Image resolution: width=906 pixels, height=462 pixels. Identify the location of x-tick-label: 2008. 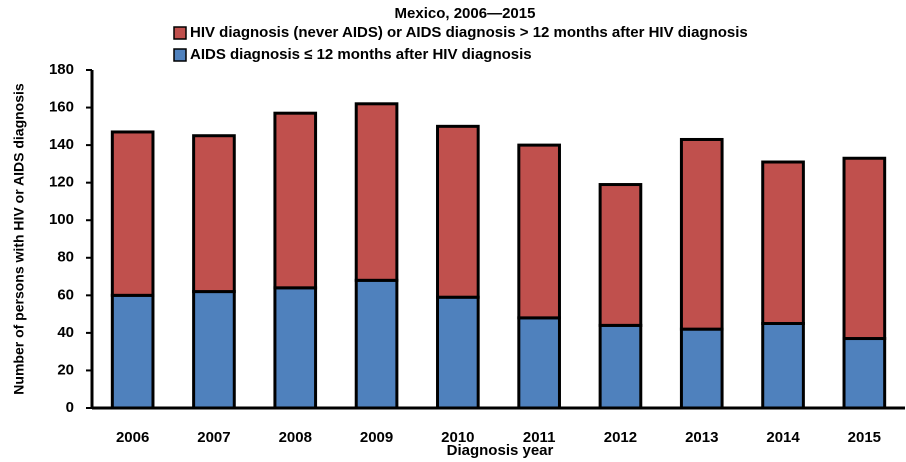
(295, 437).